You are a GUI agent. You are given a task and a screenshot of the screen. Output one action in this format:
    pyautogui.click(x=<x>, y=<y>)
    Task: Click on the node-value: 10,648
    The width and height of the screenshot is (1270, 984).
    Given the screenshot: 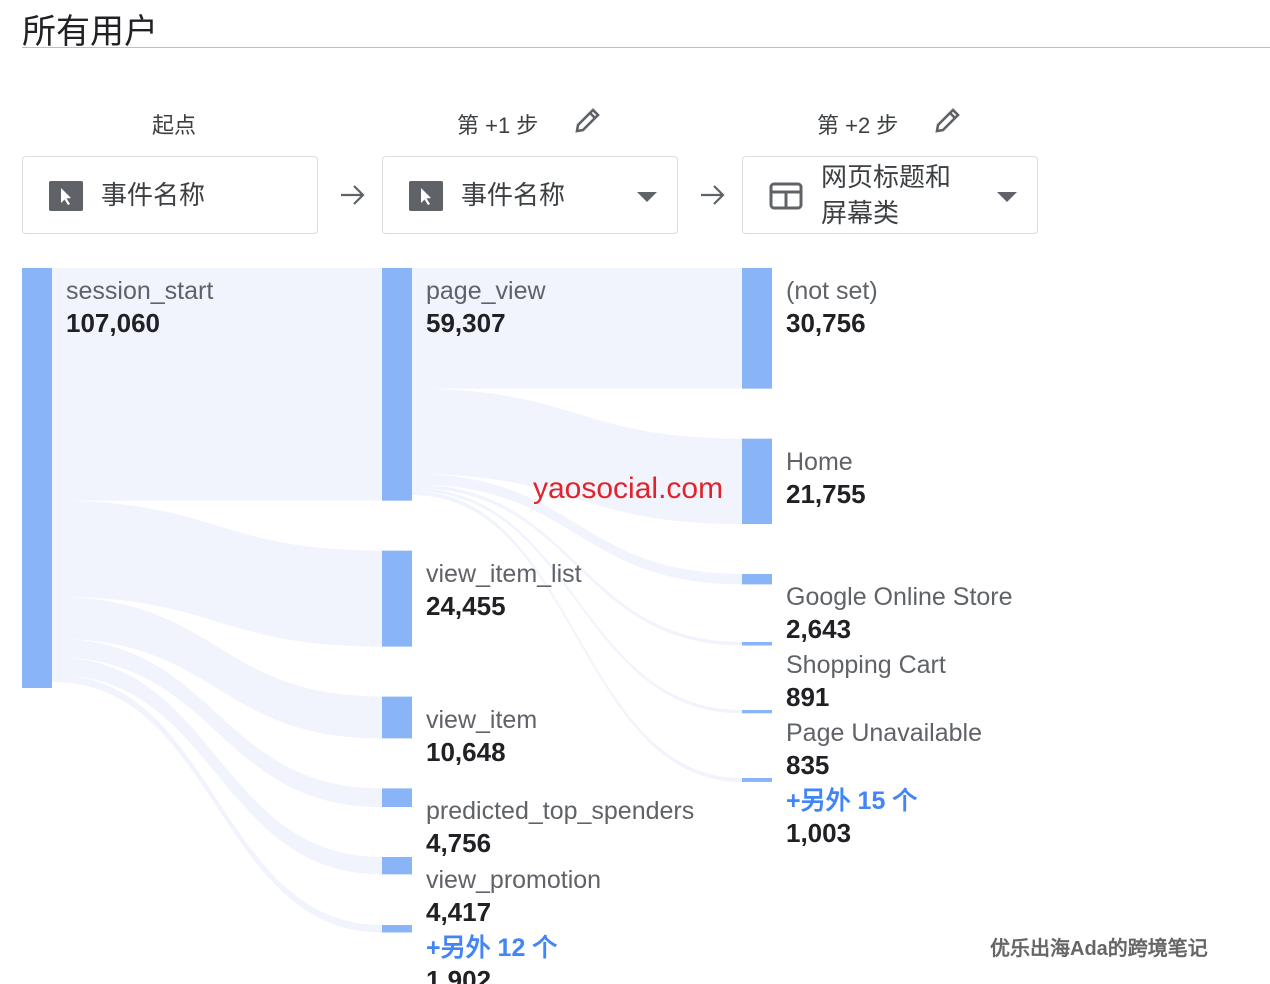 What is the action you would take?
    pyautogui.click(x=466, y=751)
    